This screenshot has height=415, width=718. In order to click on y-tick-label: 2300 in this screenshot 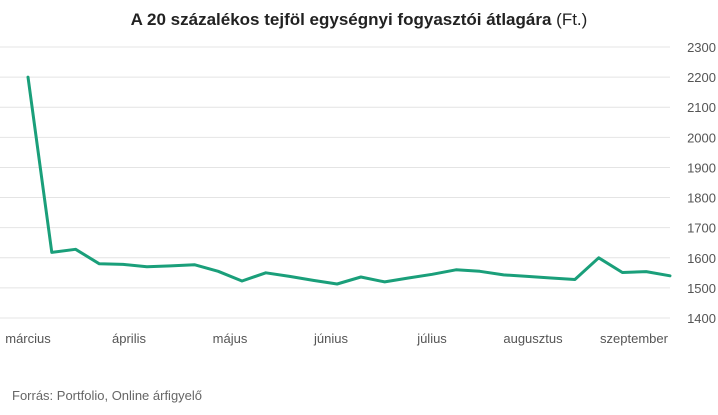, I will do `click(701, 47)`.